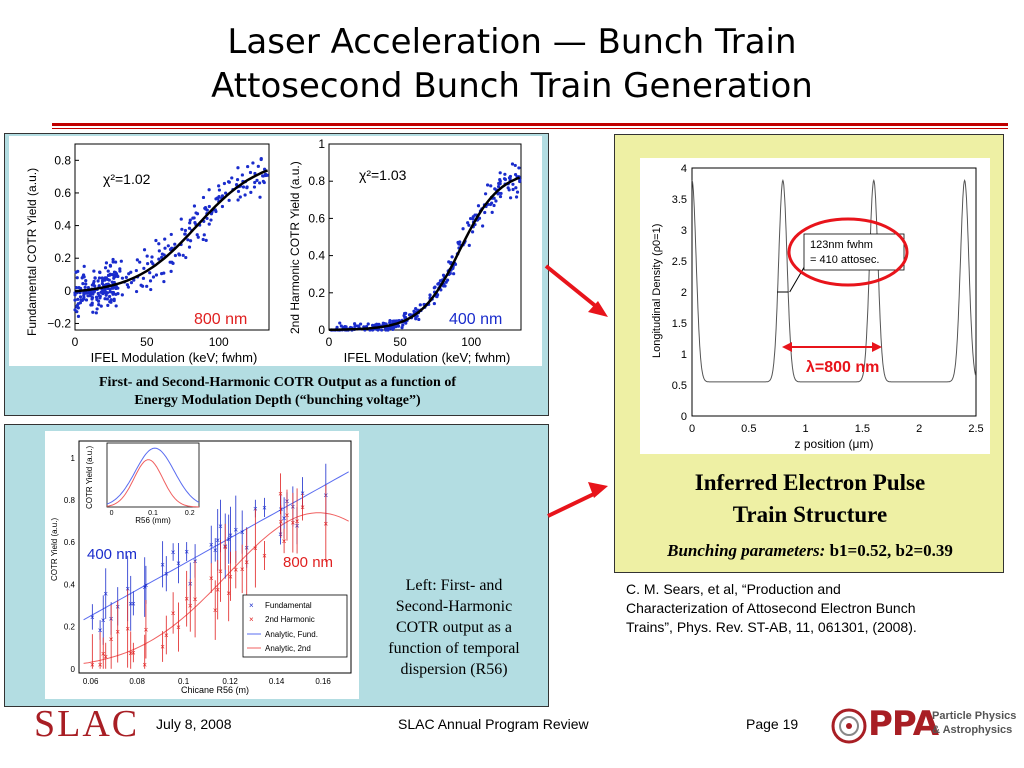 Image resolution: width=1024 pixels, height=768 pixels. Describe the element at coordinates (70, 500) in the screenshot. I see `chicane-ytick: 0.8` at that location.